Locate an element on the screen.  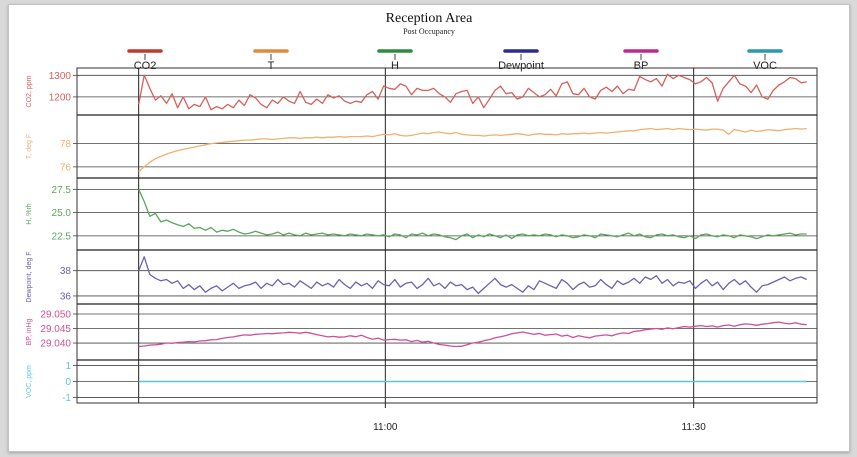
y-axis-label-voc: VOC, ppm is located at coordinates (29, 381).